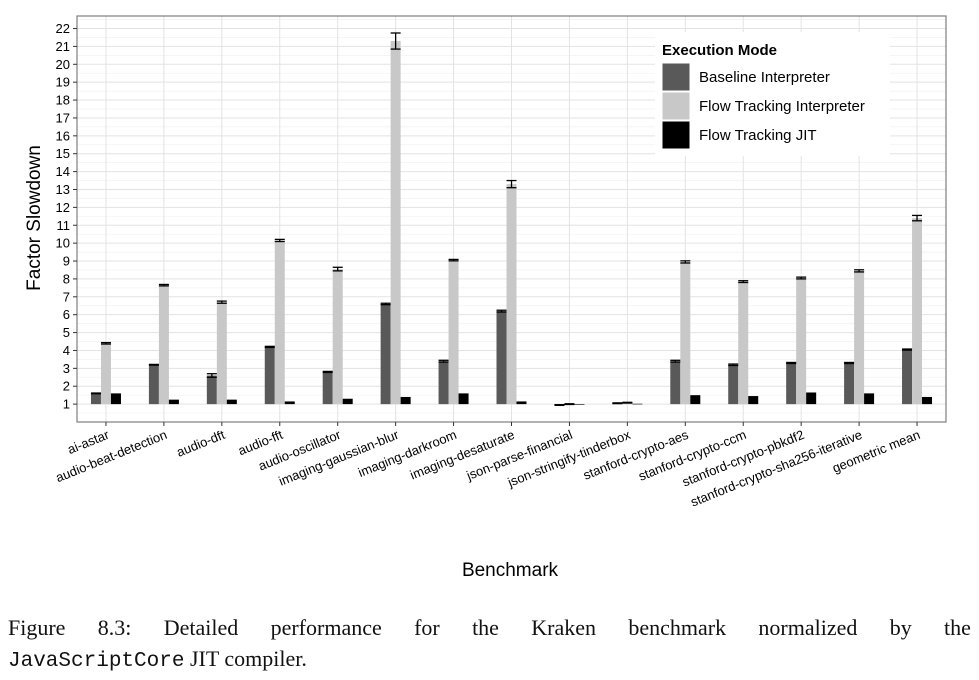 The image size is (979, 680). I want to click on caption-word: 8.3:, so click(114, 627).